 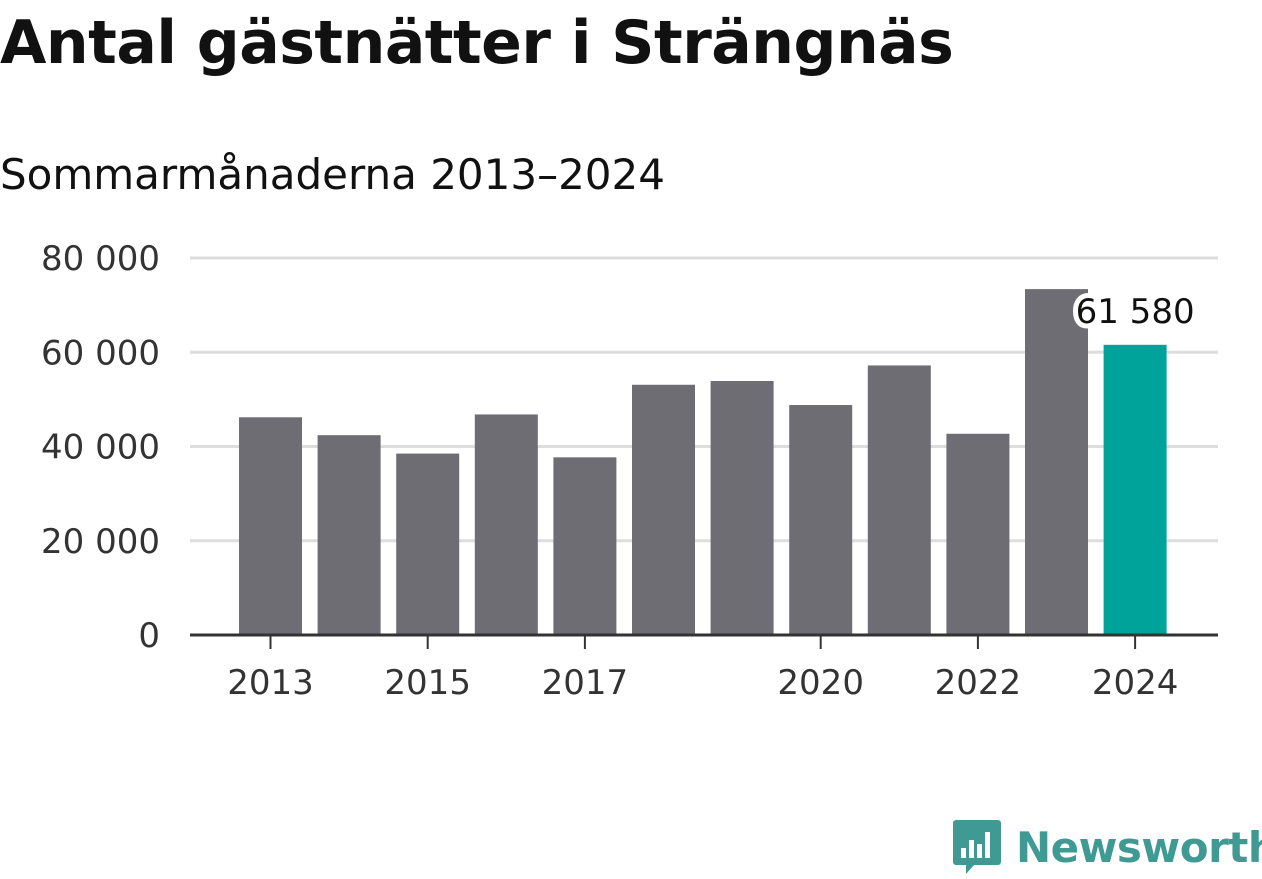 What do you see at coordinates (585, 546) in the screenshot?
I see `bar-2017` at bounding box center [585, 546].